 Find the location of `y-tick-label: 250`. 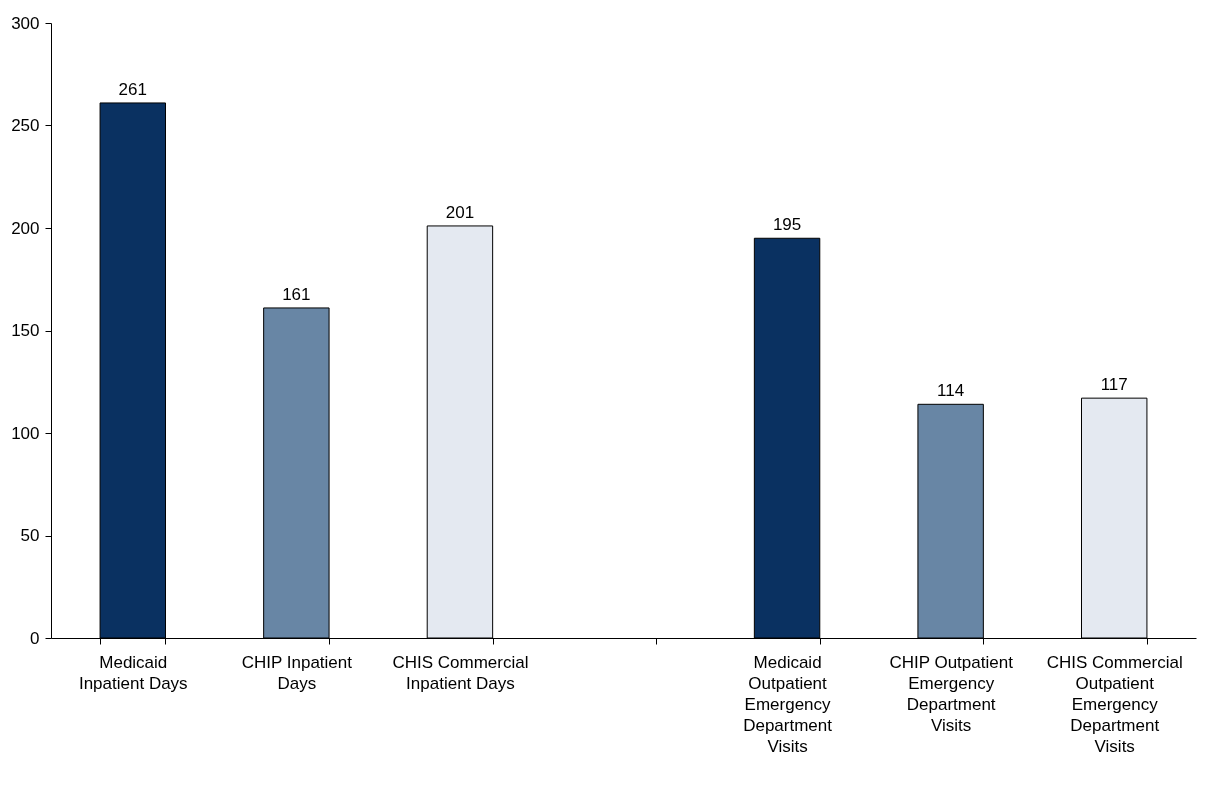

y-tick-label: 250 is located at coordinates (25, 125).